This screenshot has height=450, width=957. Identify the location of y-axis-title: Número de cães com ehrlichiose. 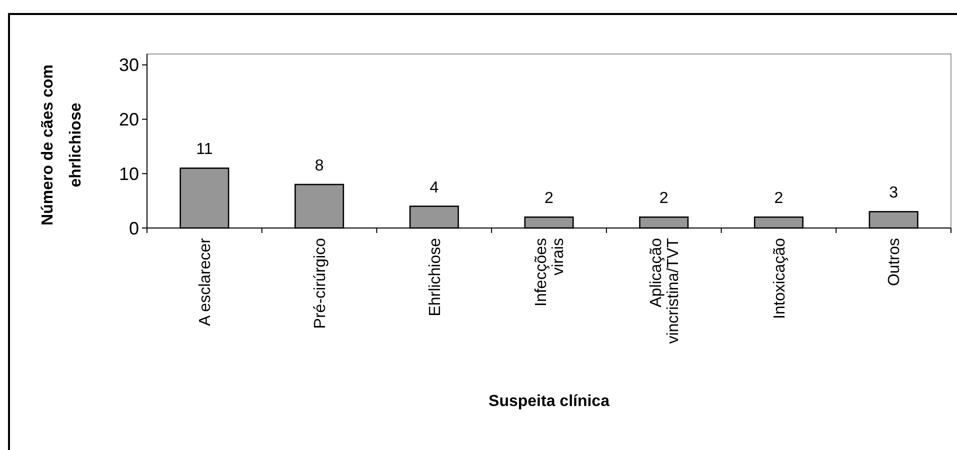
(62, 145).